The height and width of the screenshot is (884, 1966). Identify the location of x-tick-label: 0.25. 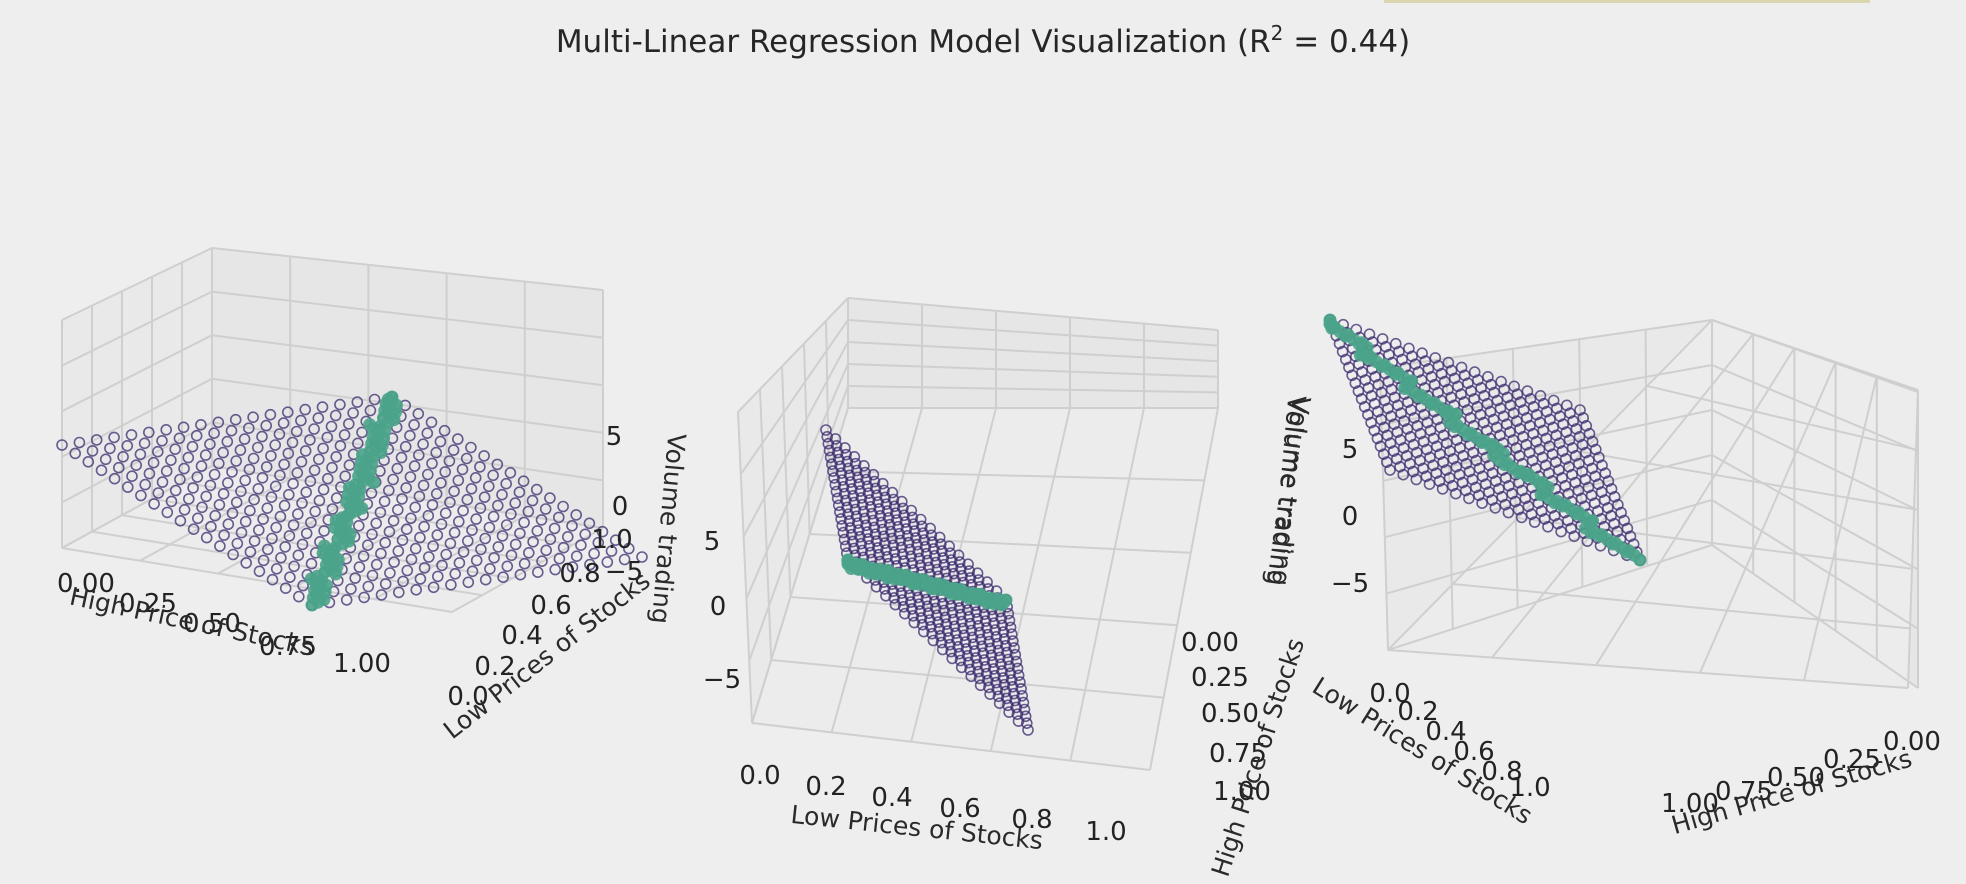
(1852, 760).